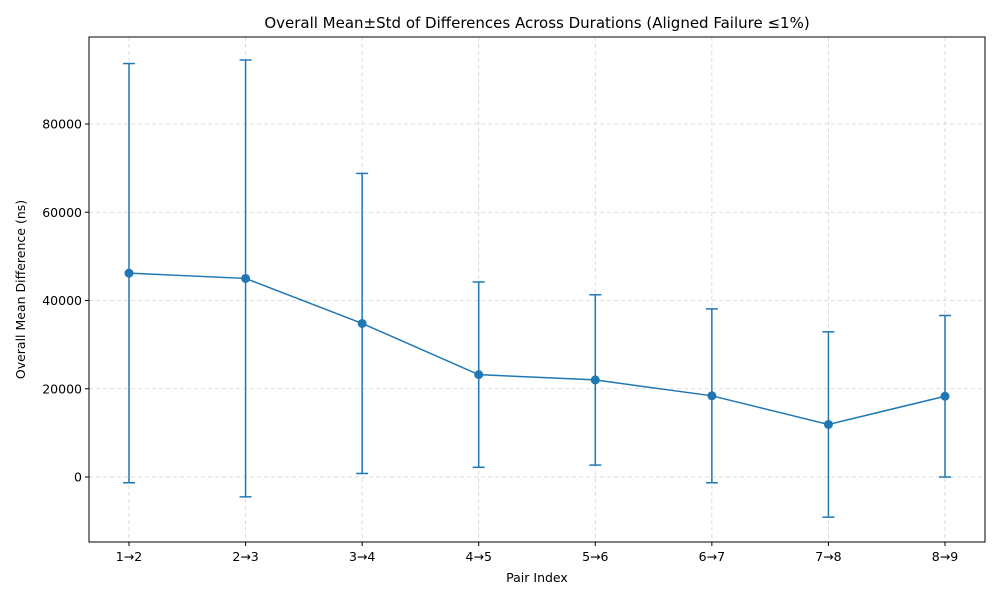  Describe the element at coordinates (712, 556) in the screenshot. I see `x-tick-label: 6→7` at that location.